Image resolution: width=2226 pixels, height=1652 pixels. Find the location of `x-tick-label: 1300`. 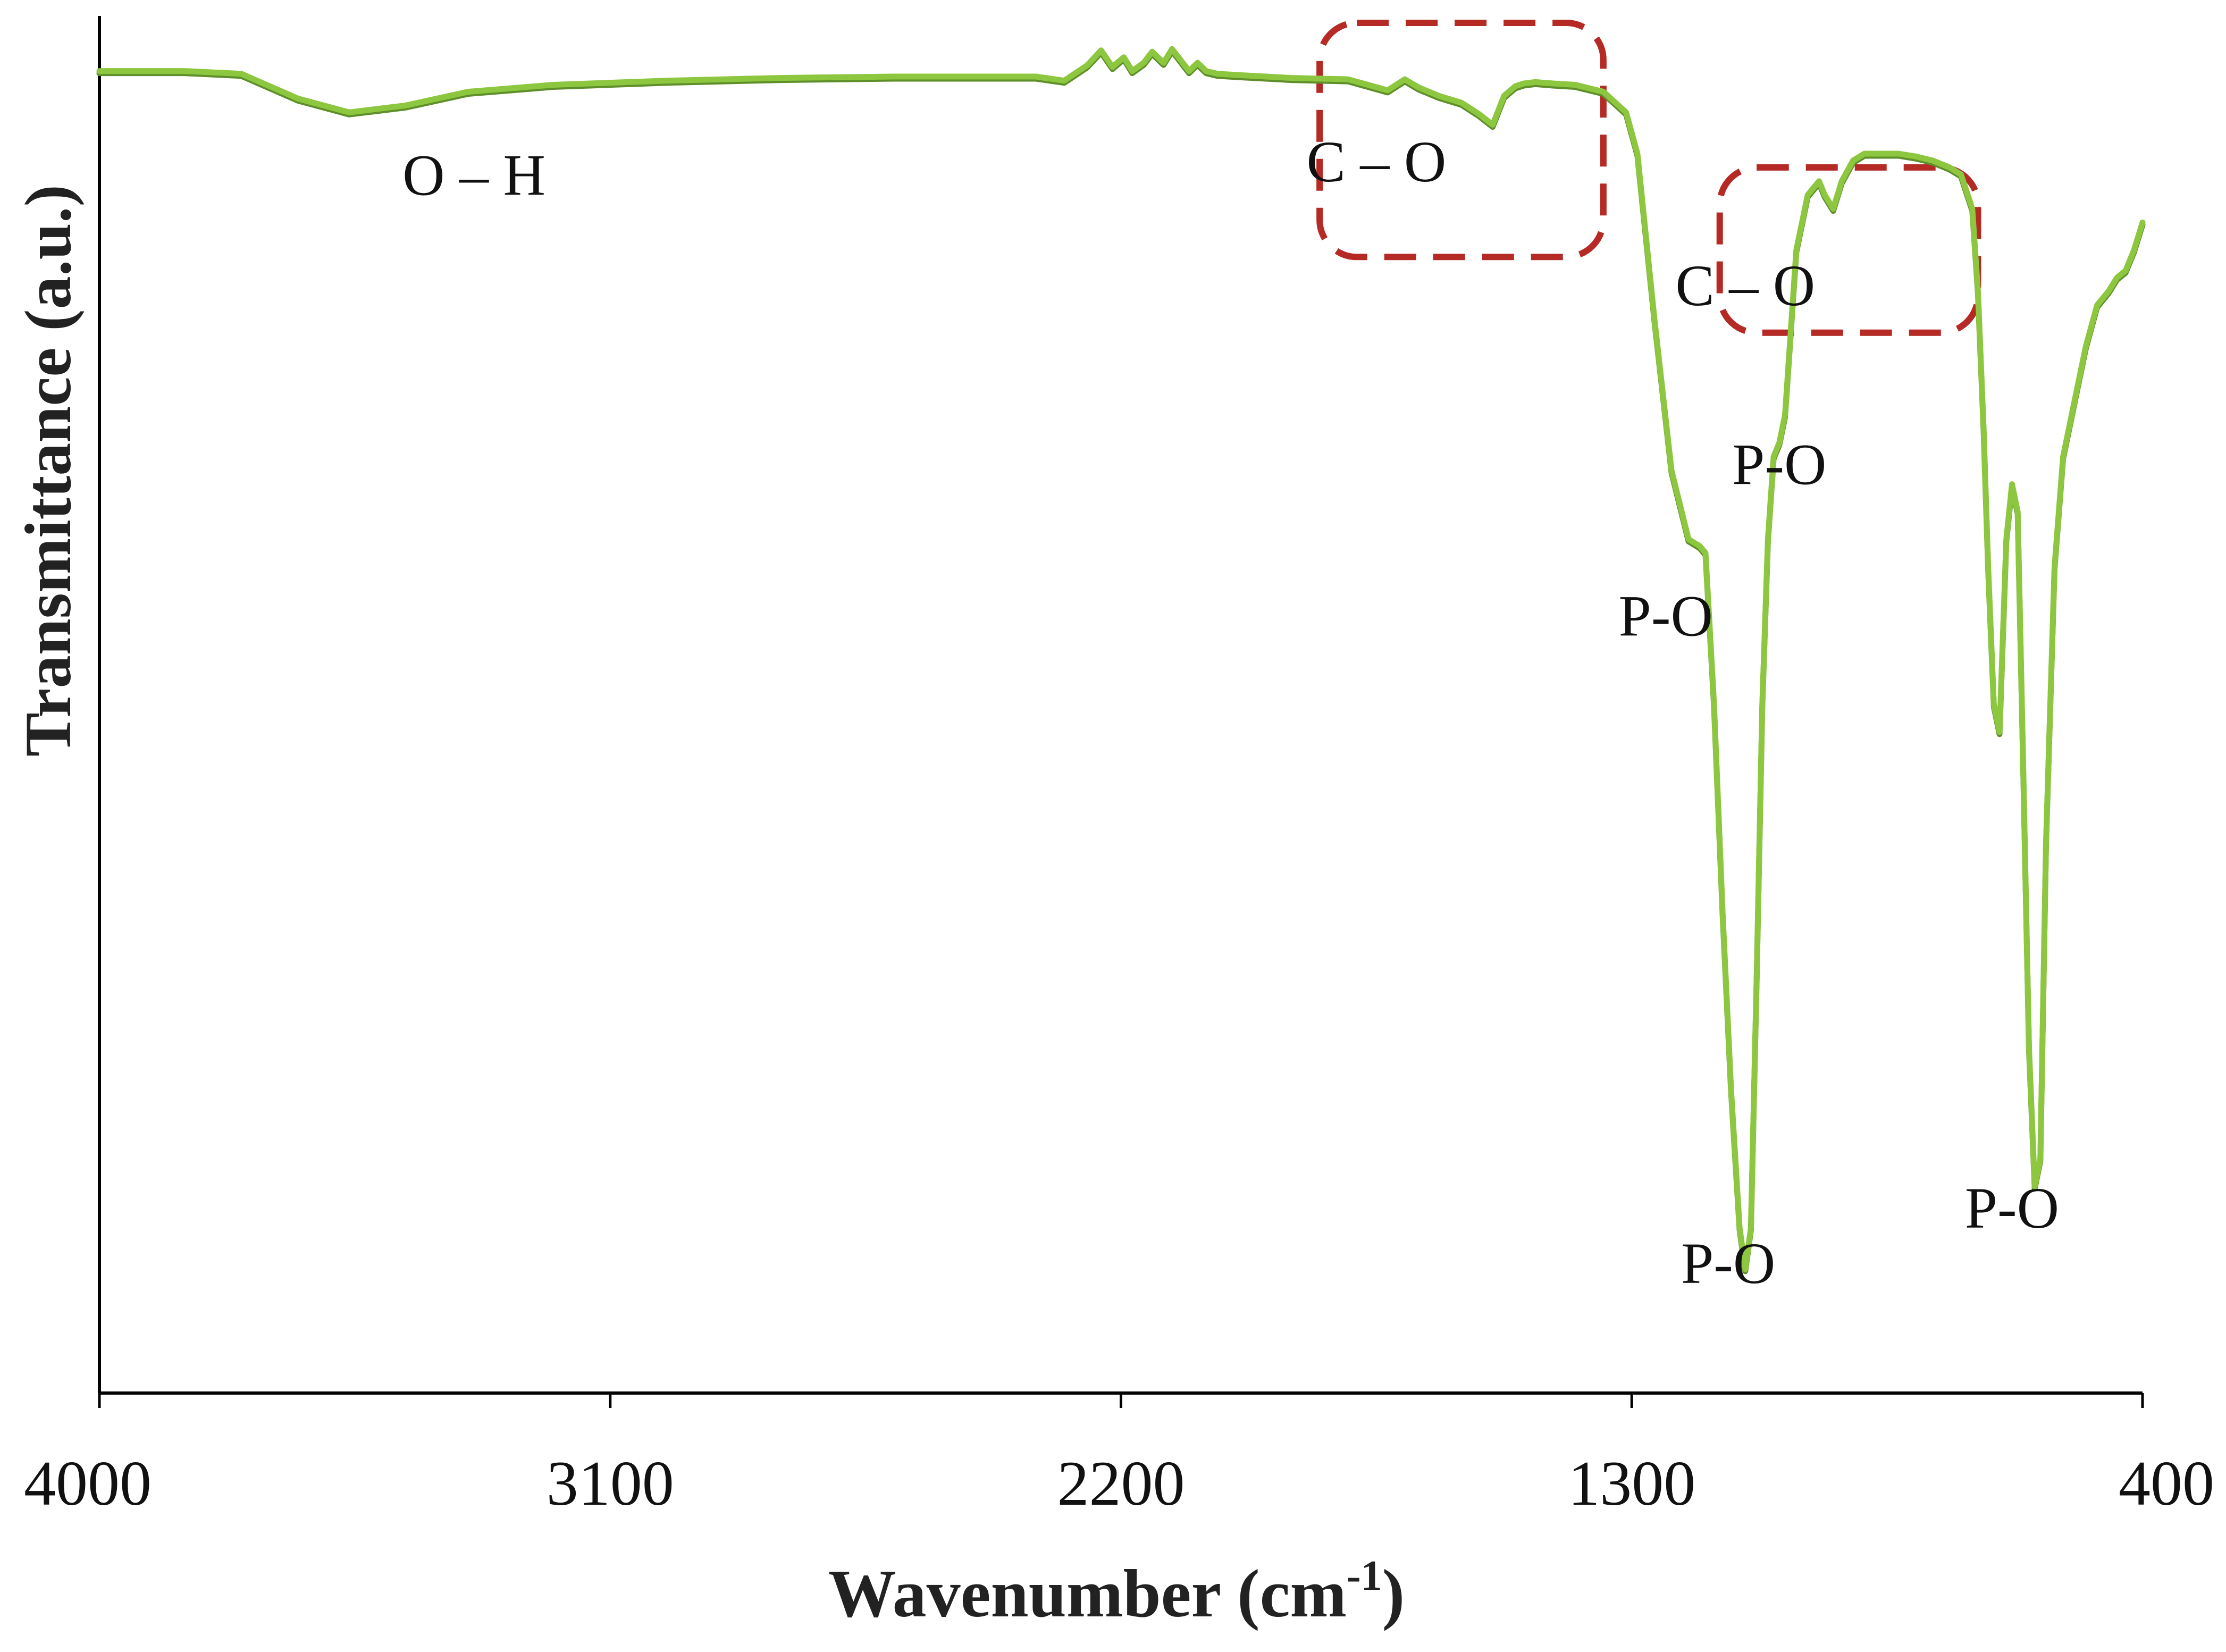

x-tick-label: 1300 is located at coordinates (1631, 1484).